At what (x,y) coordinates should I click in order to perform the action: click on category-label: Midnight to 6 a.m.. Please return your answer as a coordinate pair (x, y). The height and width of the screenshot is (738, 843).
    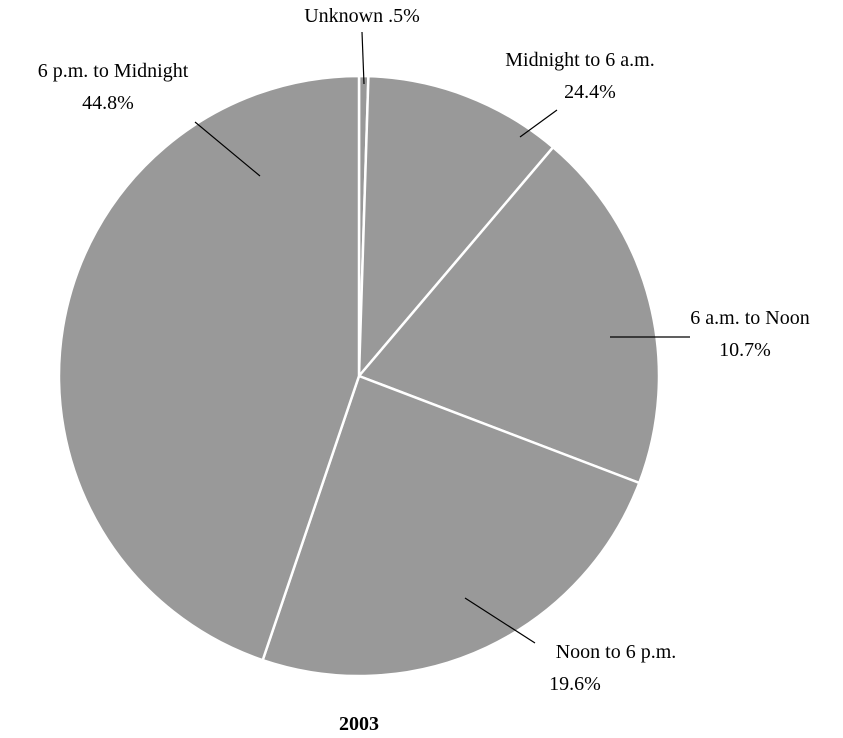
    Looking at the image, I should click on (579, 60).